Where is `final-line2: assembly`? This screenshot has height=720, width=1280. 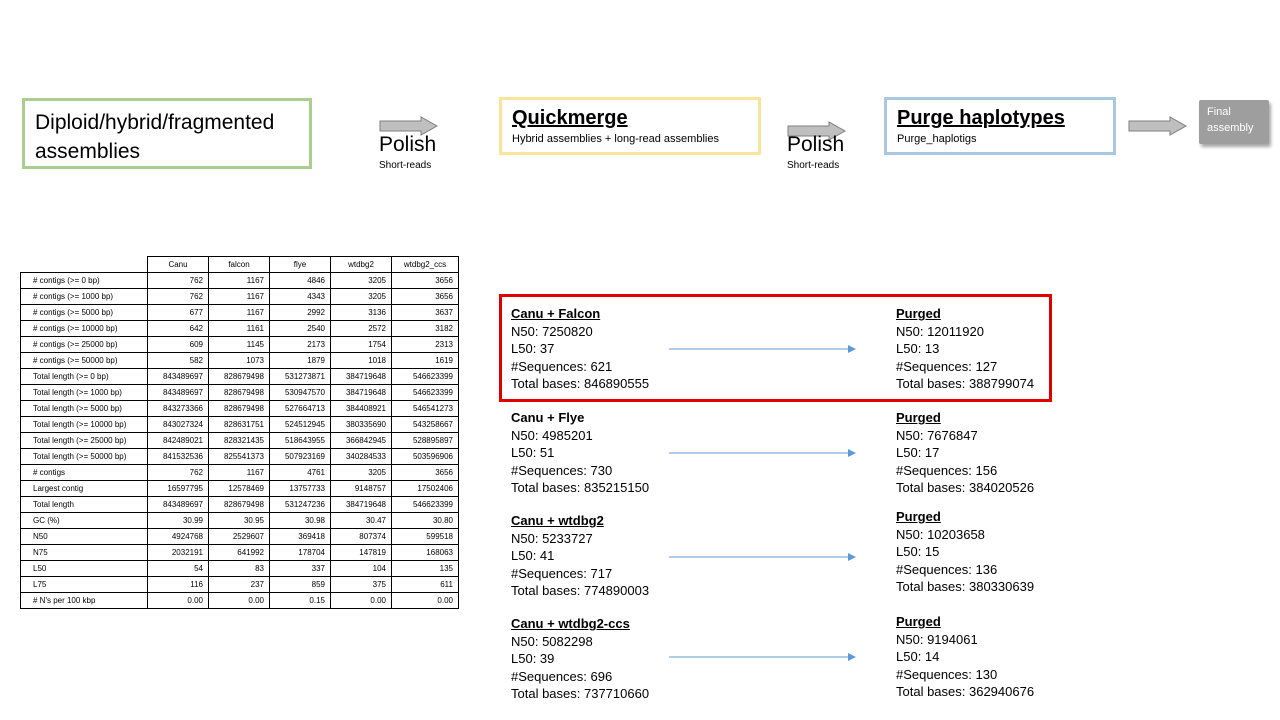 final-line2: assembly is located at coordinates (1230, 128).